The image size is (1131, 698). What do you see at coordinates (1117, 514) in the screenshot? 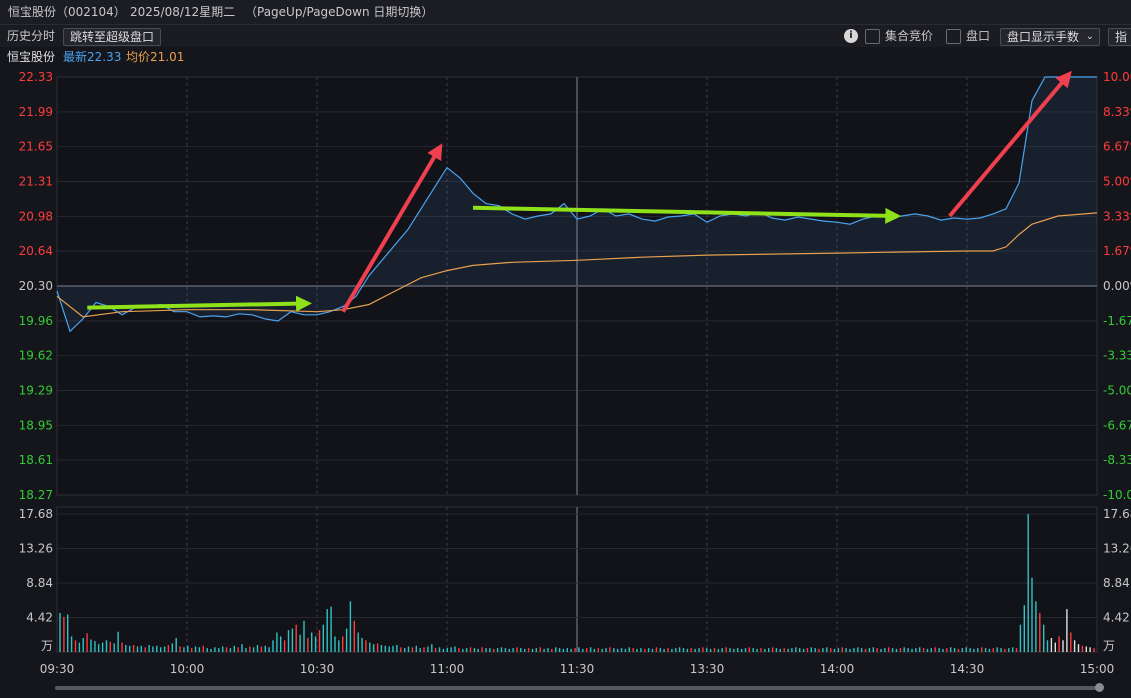
I see `volume-tick-label-right: 17.68` at bounding box center [1117, 514].